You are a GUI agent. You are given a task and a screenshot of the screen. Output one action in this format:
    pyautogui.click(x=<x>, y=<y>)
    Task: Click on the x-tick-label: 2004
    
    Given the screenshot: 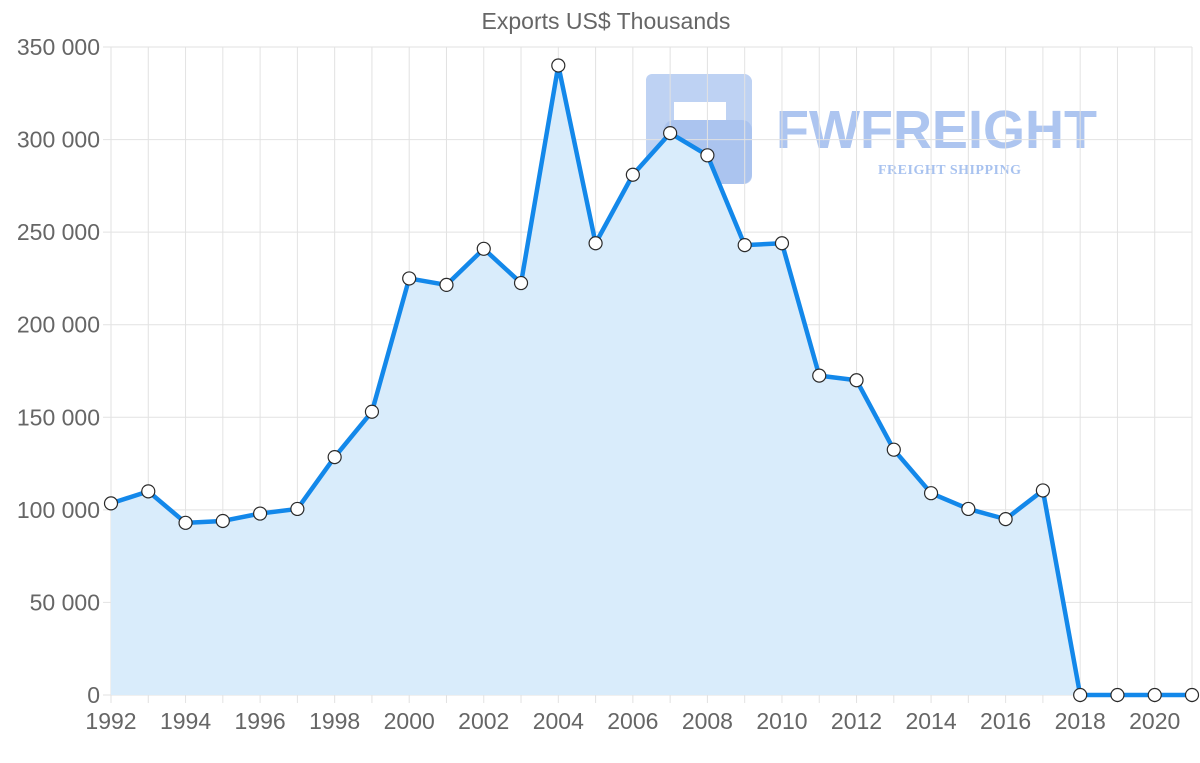 What is the action you would take?
    pyautogui.click(x=558, y=721)
    